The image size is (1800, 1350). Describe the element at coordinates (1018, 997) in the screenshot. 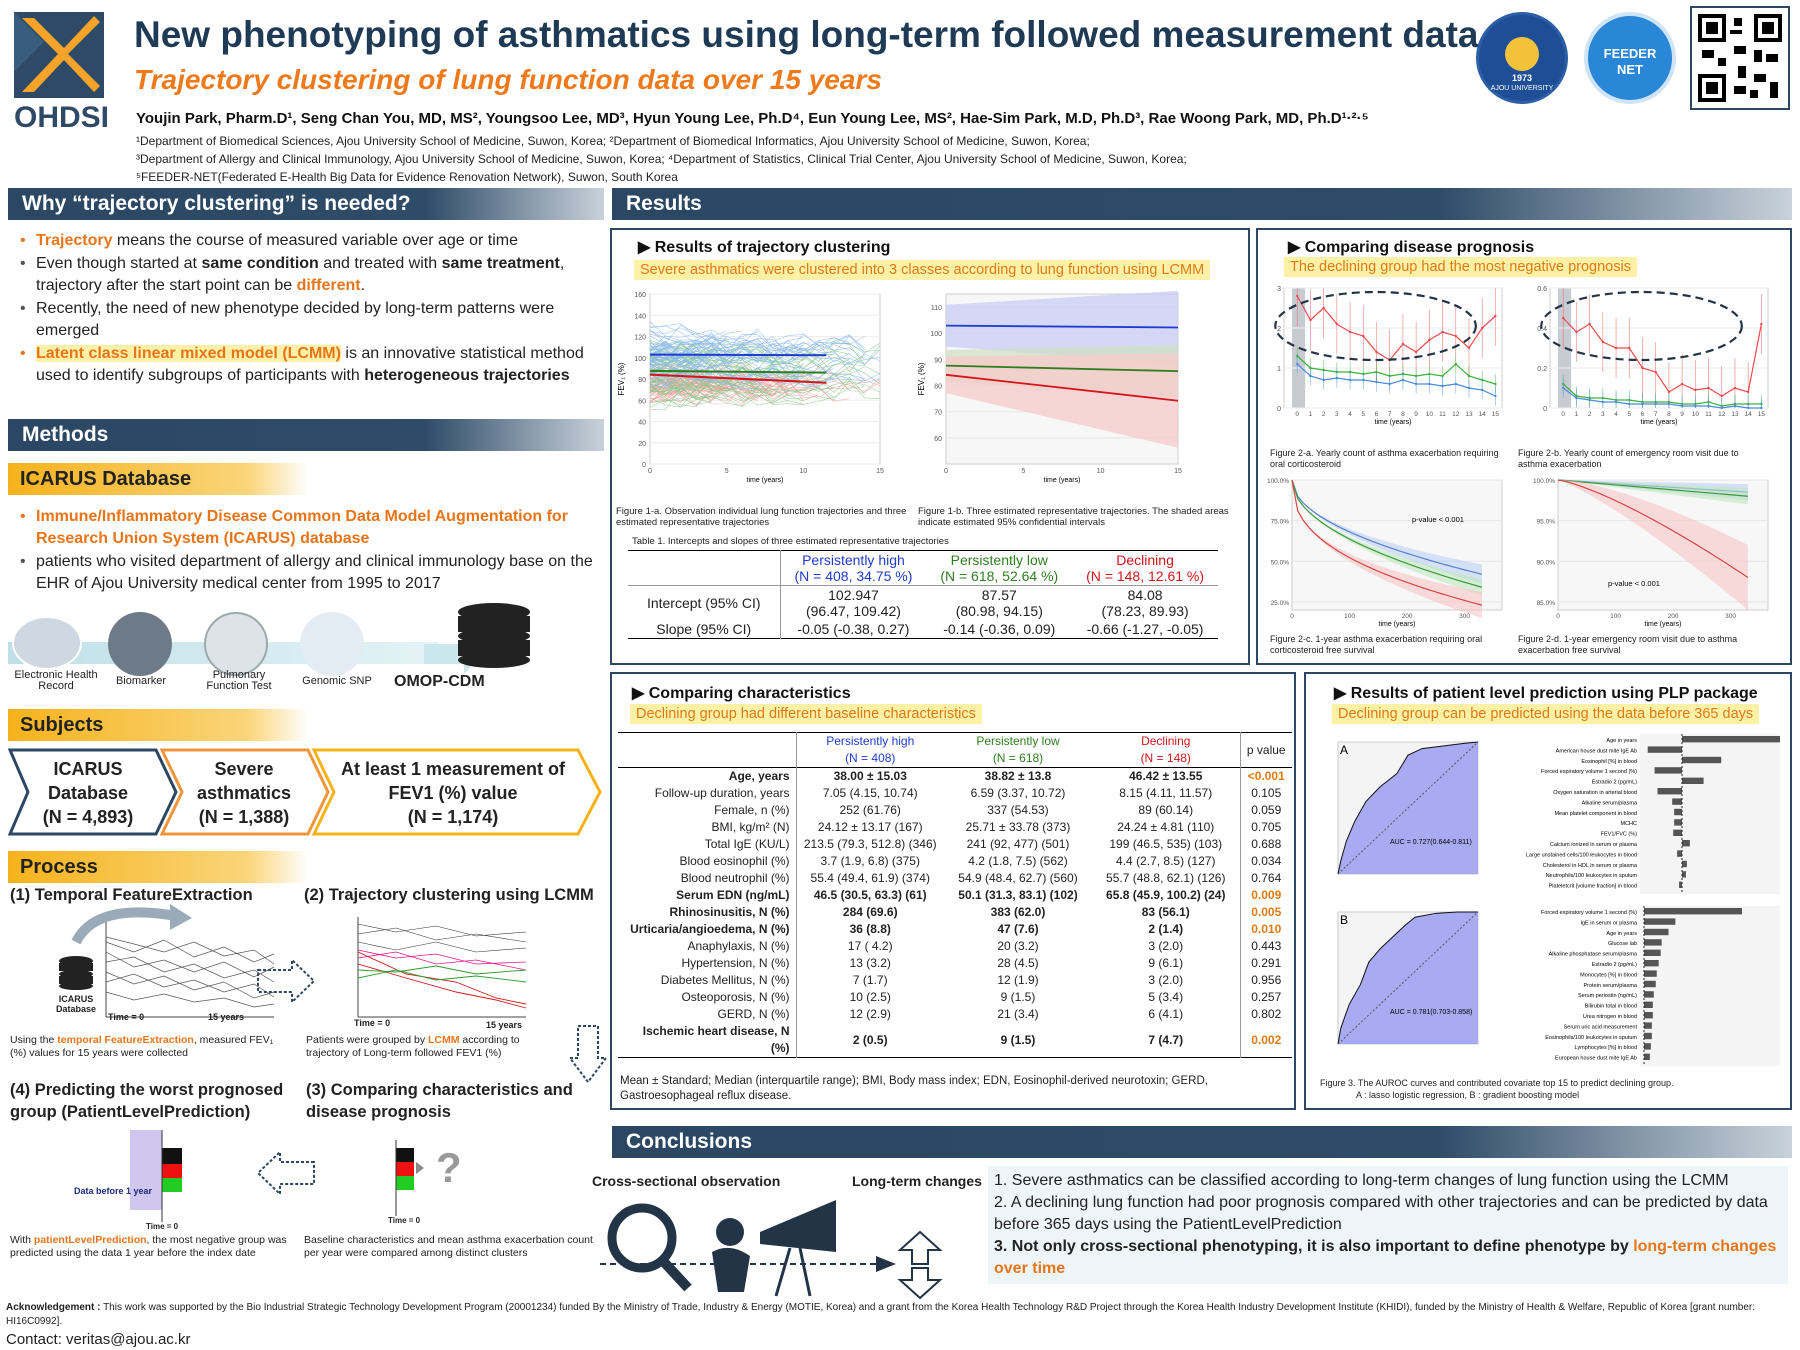

I see `characteristics-cell: 9 (1.5)` at that location.